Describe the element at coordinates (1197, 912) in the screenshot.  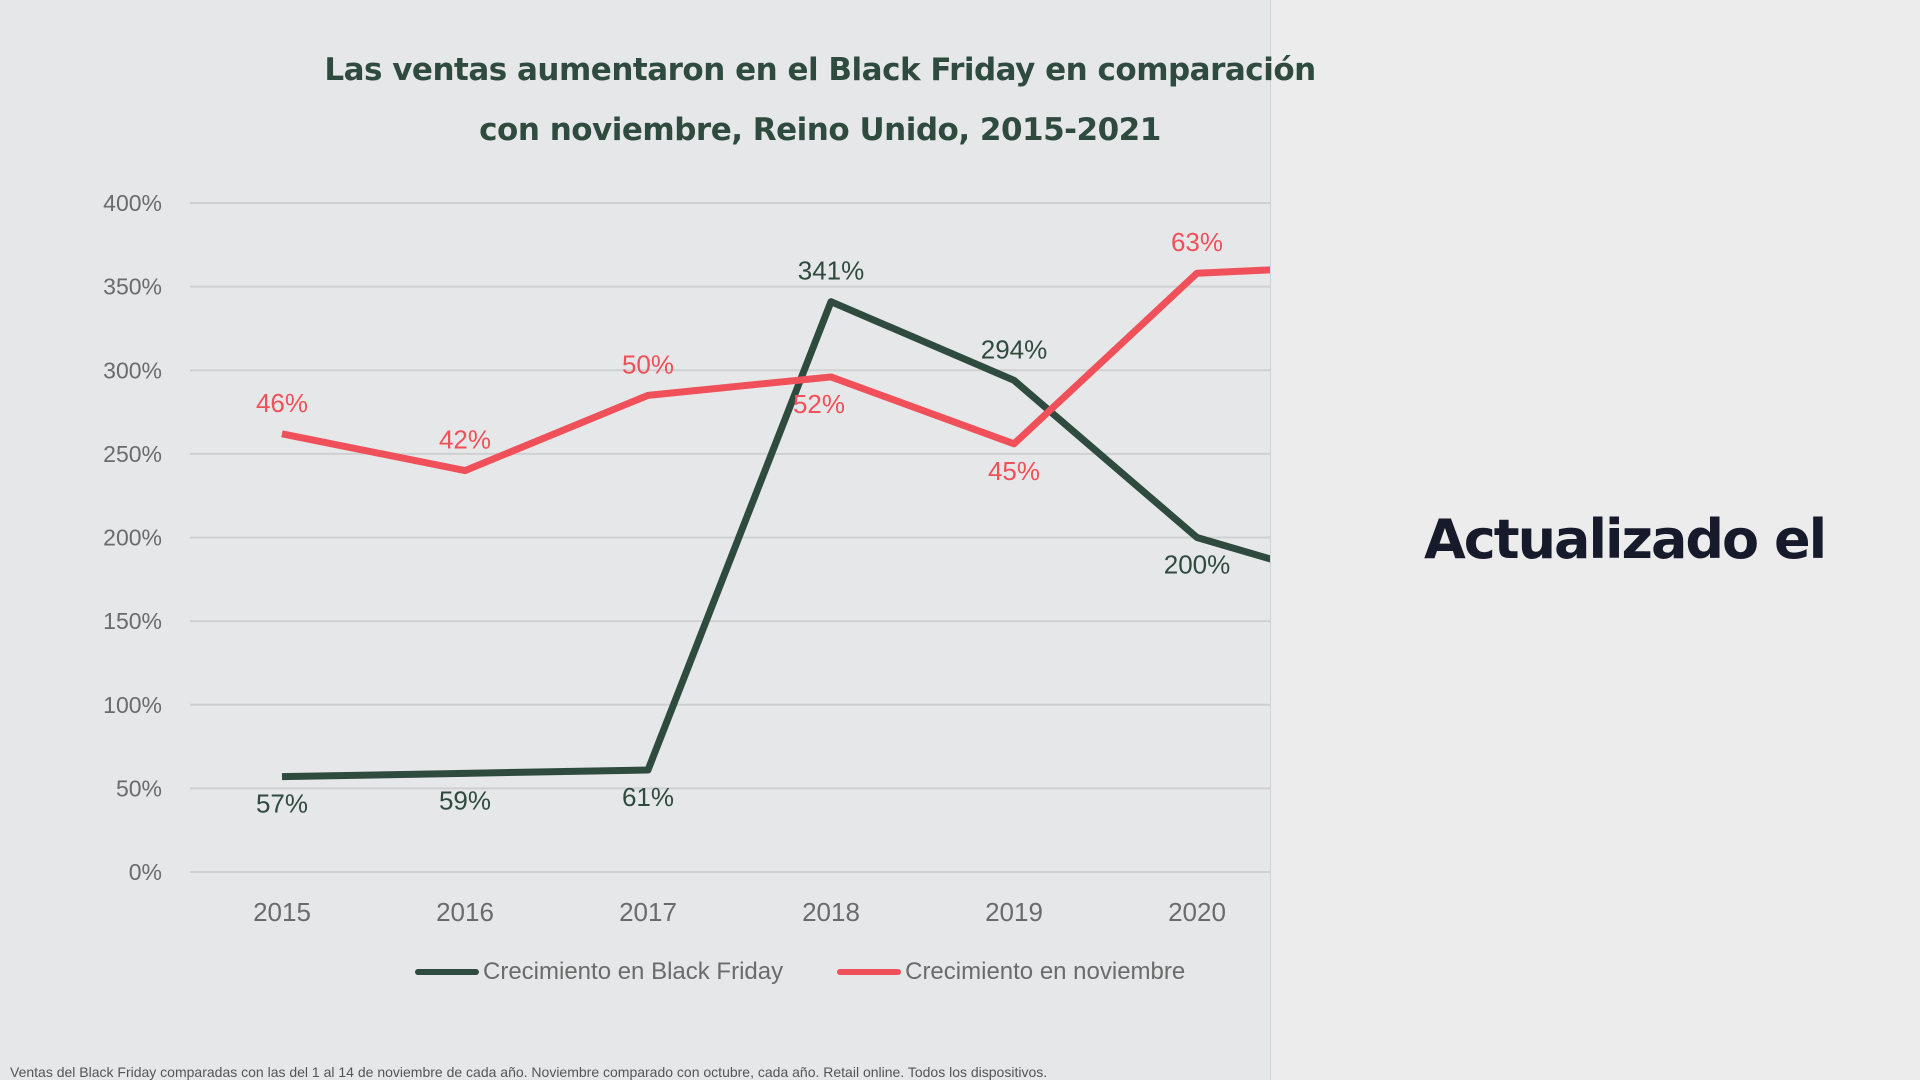
I see `x-tick-label: 2020` at that location.